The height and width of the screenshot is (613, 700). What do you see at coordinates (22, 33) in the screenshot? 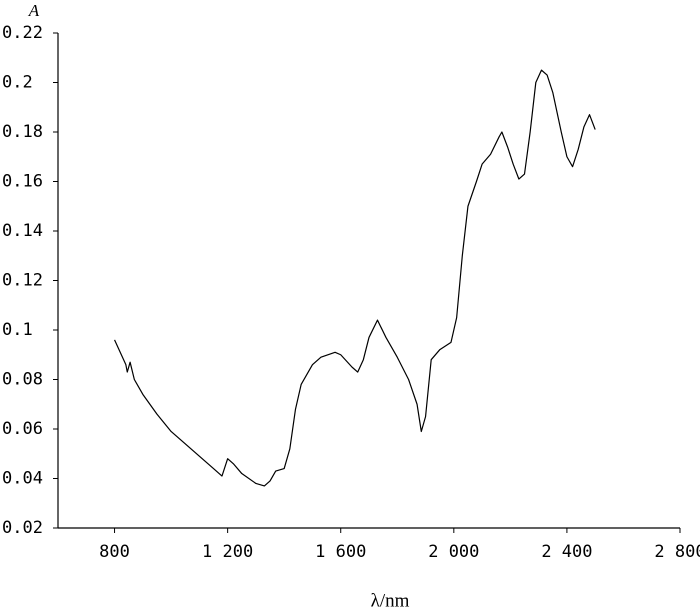
I see `y-tick-label: 0.22` at bounding box center [22, 33].